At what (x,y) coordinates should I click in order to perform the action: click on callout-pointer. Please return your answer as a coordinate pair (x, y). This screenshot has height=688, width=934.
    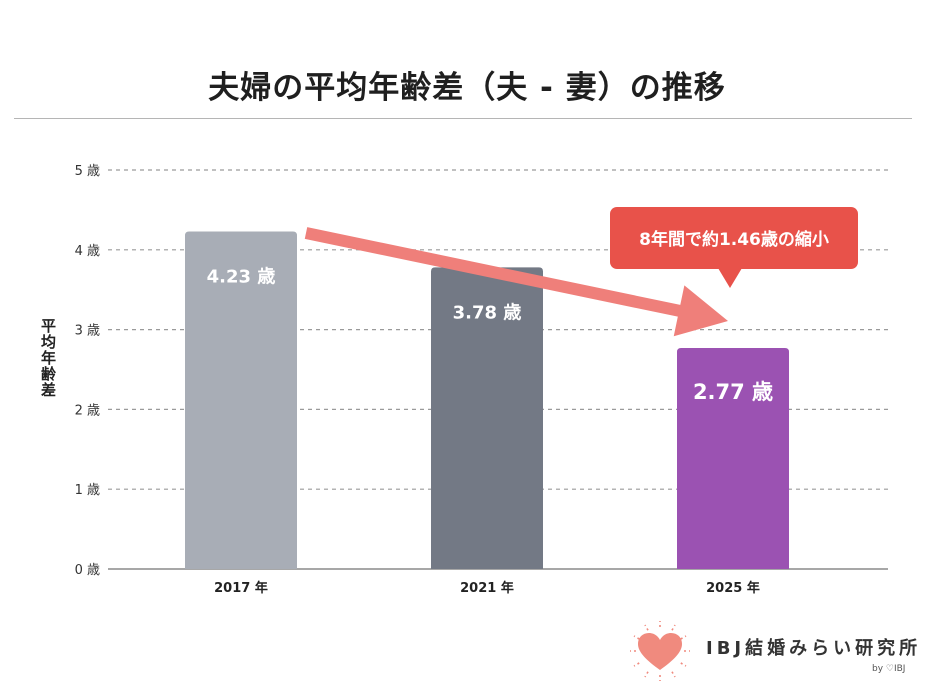
    Looking at the image, I should click on (730, 278).